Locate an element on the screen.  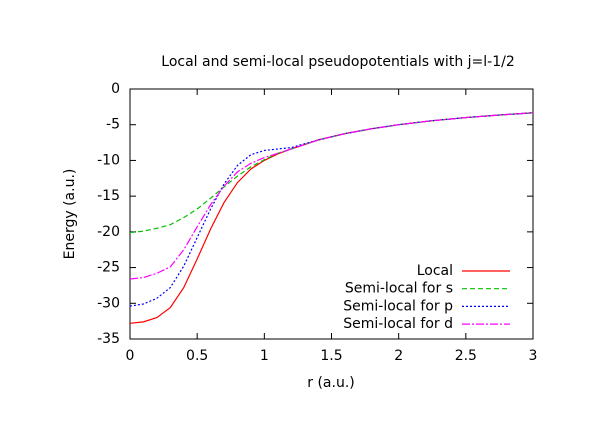
y-tick-label: -25 is located at coordinates (108, 268).